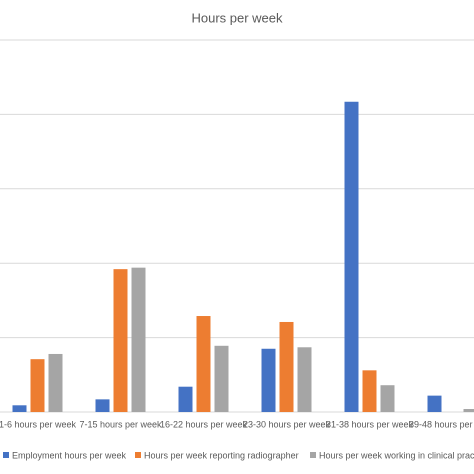  I want to click on x-tick-label: 31-38 hours per week, so click(370, 424).